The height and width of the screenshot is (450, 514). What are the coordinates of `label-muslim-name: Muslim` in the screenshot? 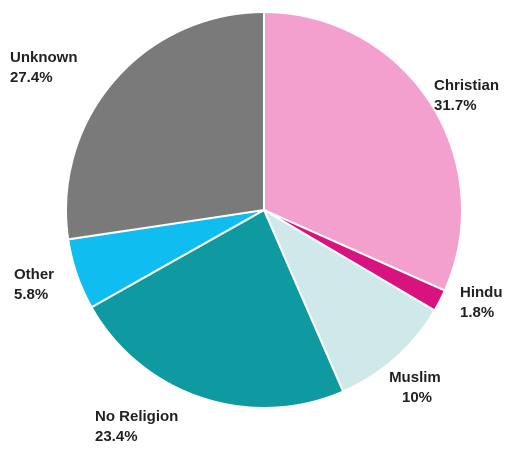 It's located at (415, 377).